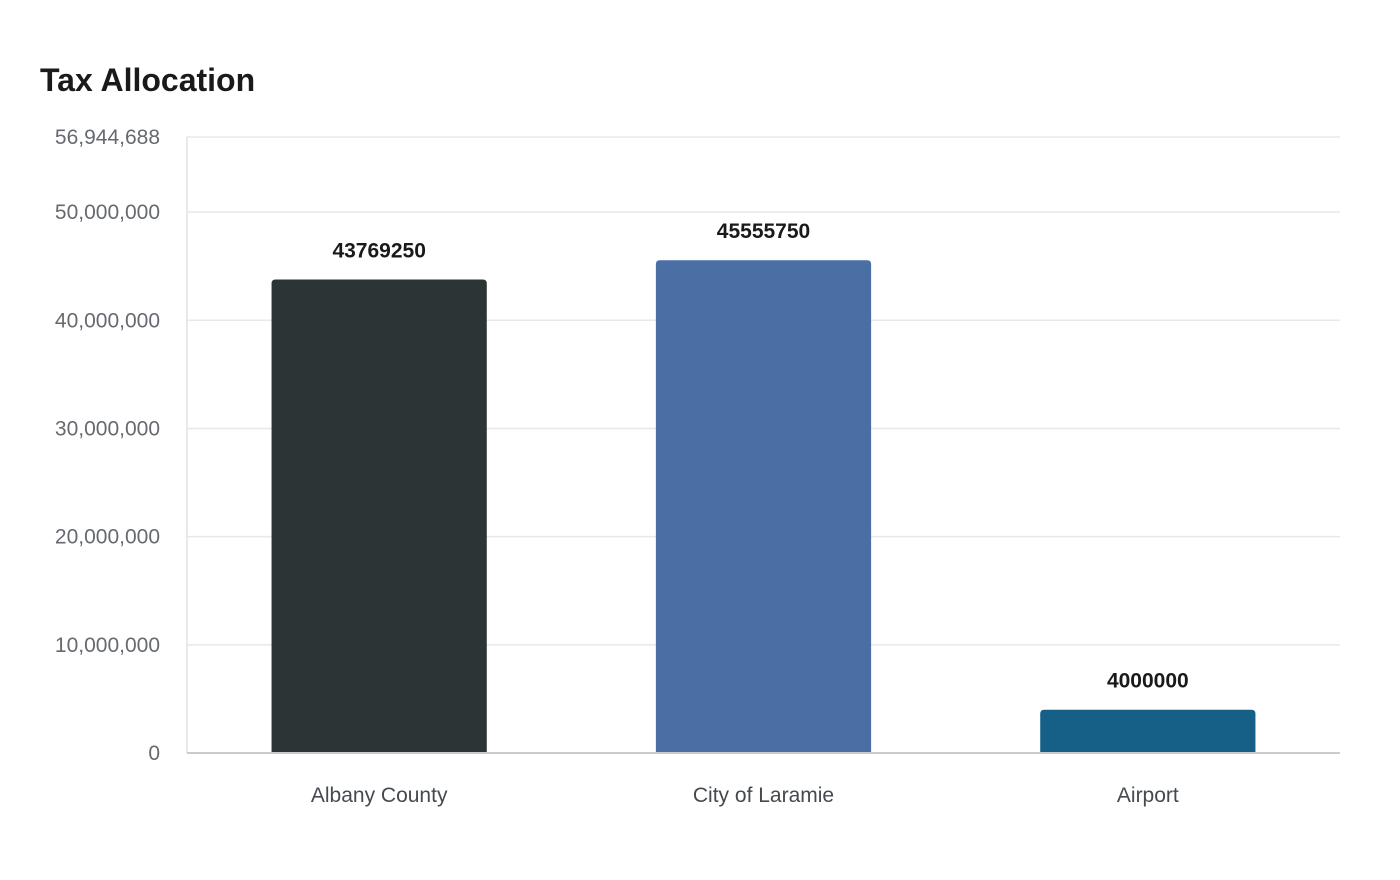  Describe the element at coordinates (107, 212) in the screenshot. I see `y-tick-label: 50,000,000` at that location.